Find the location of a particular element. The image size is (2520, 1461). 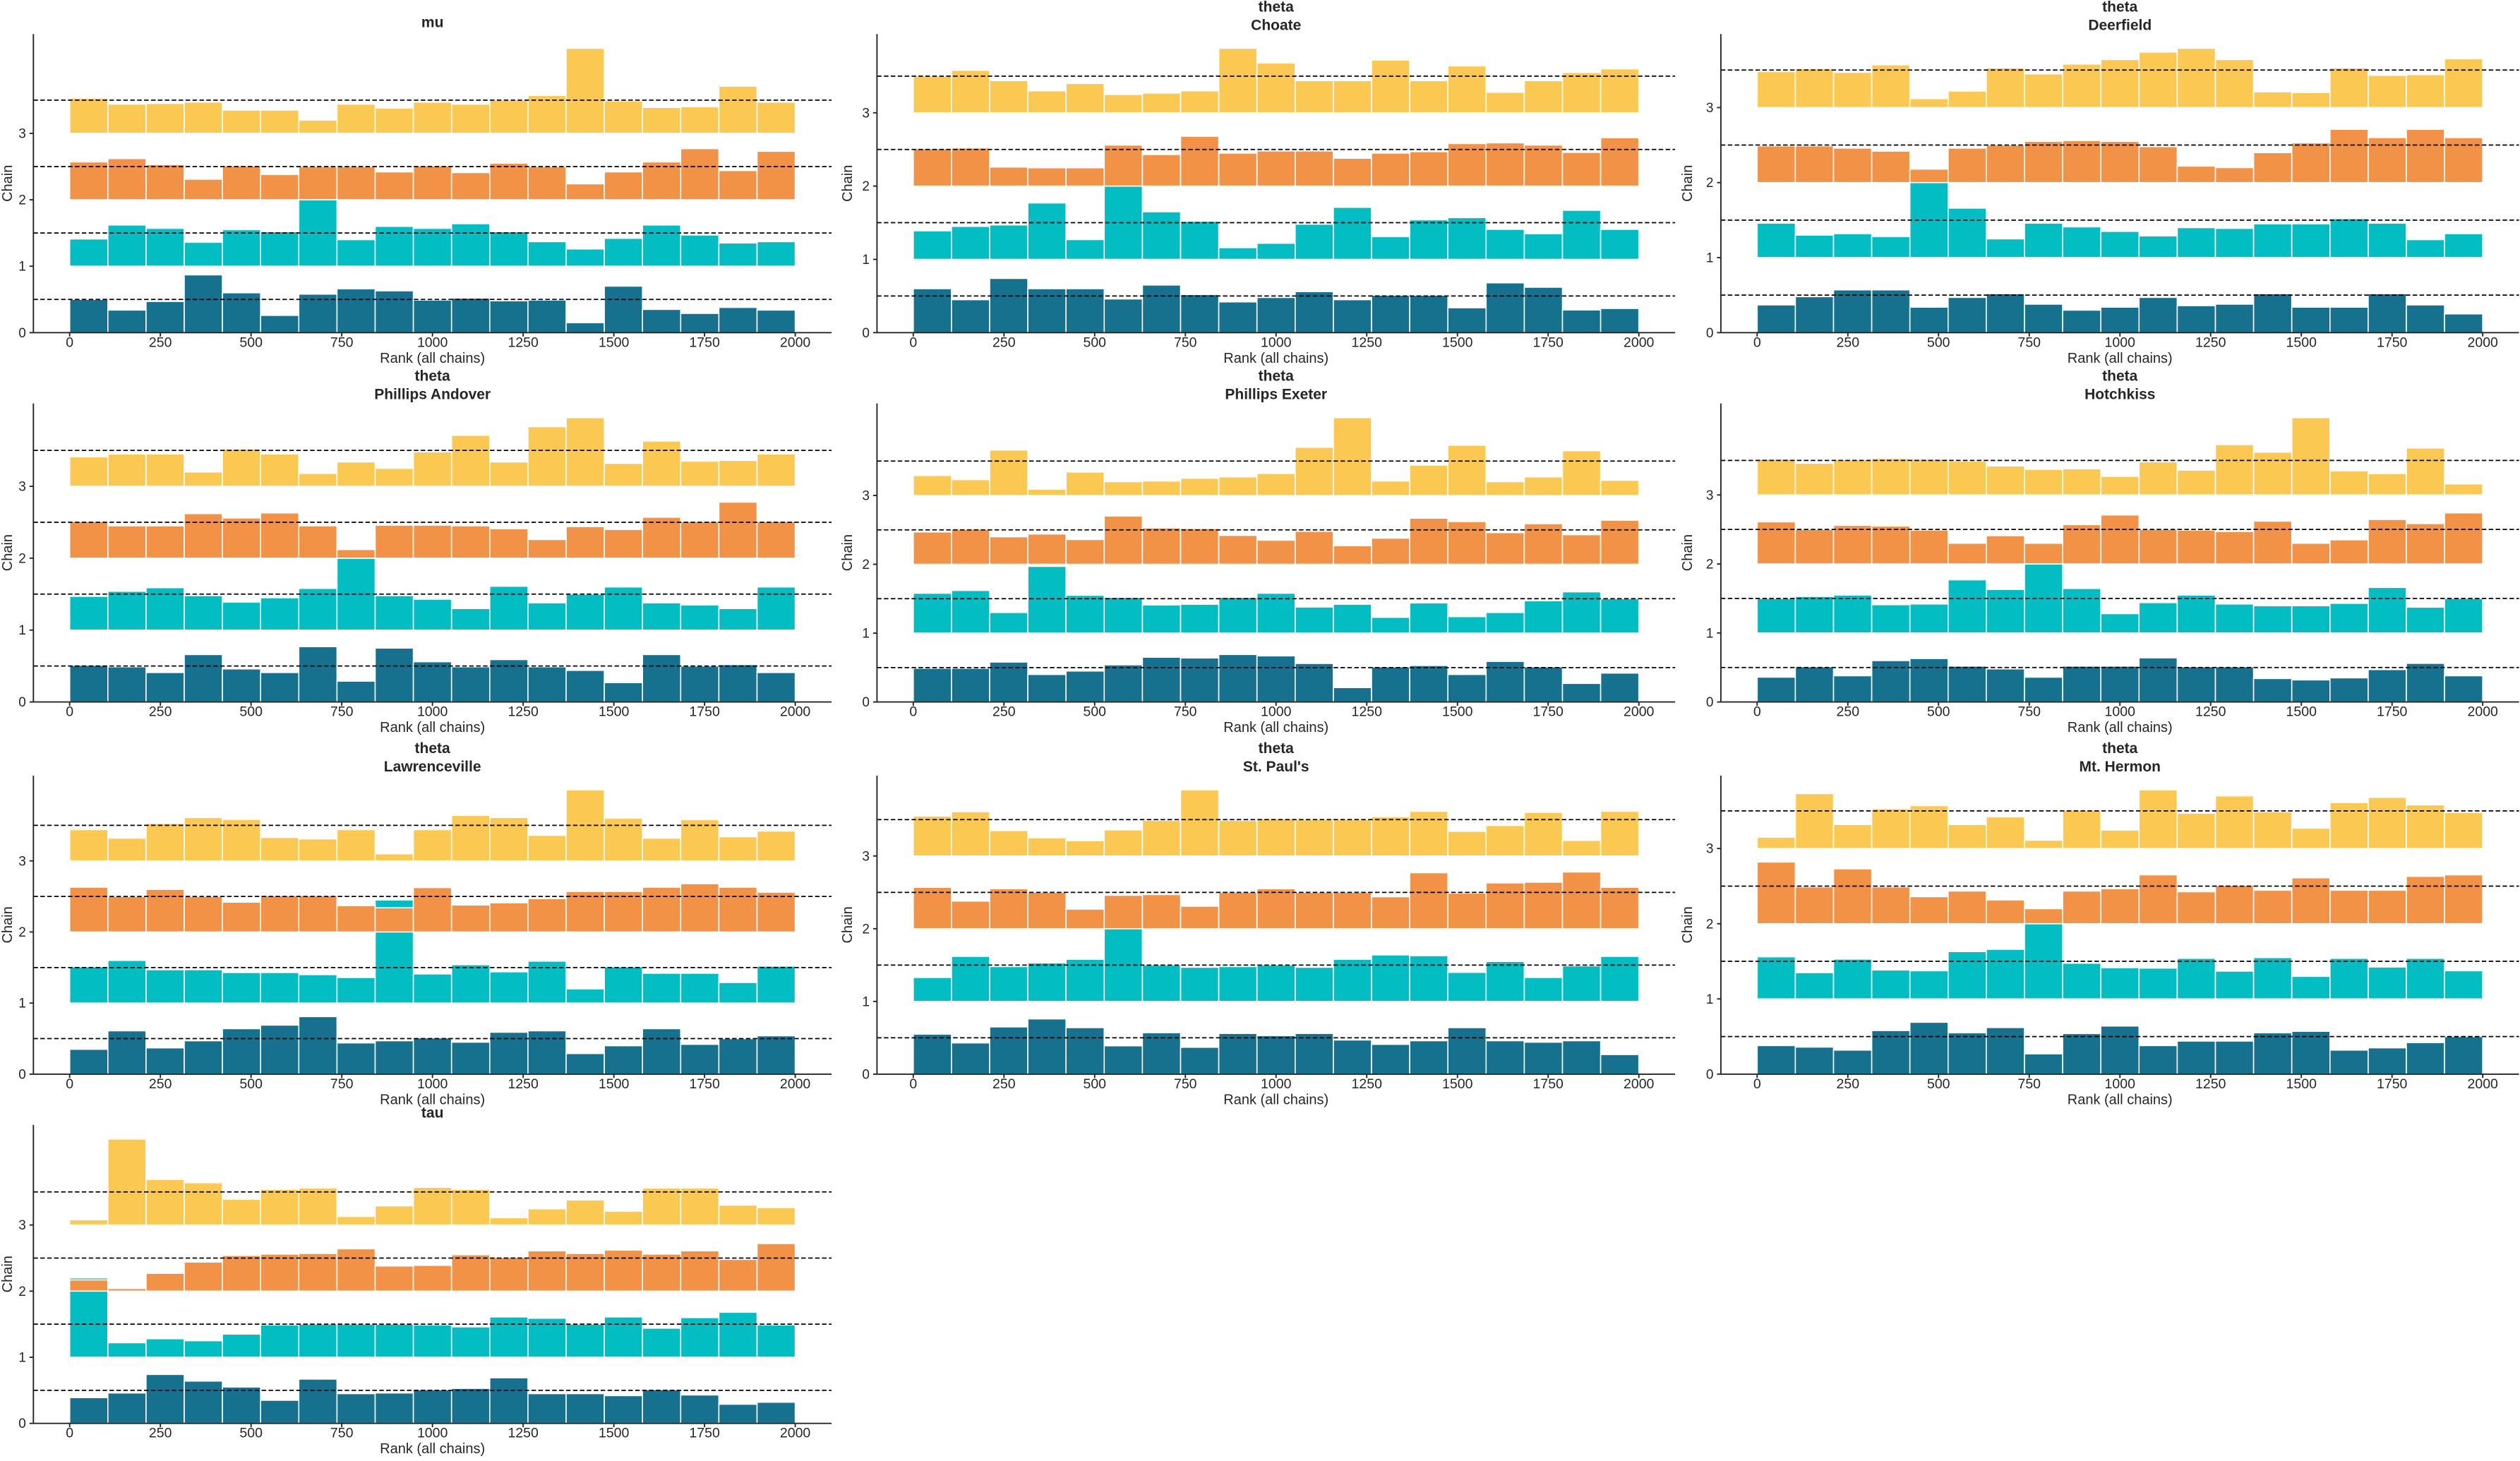

svg-text: tau is located at coordinates (433, 1113).